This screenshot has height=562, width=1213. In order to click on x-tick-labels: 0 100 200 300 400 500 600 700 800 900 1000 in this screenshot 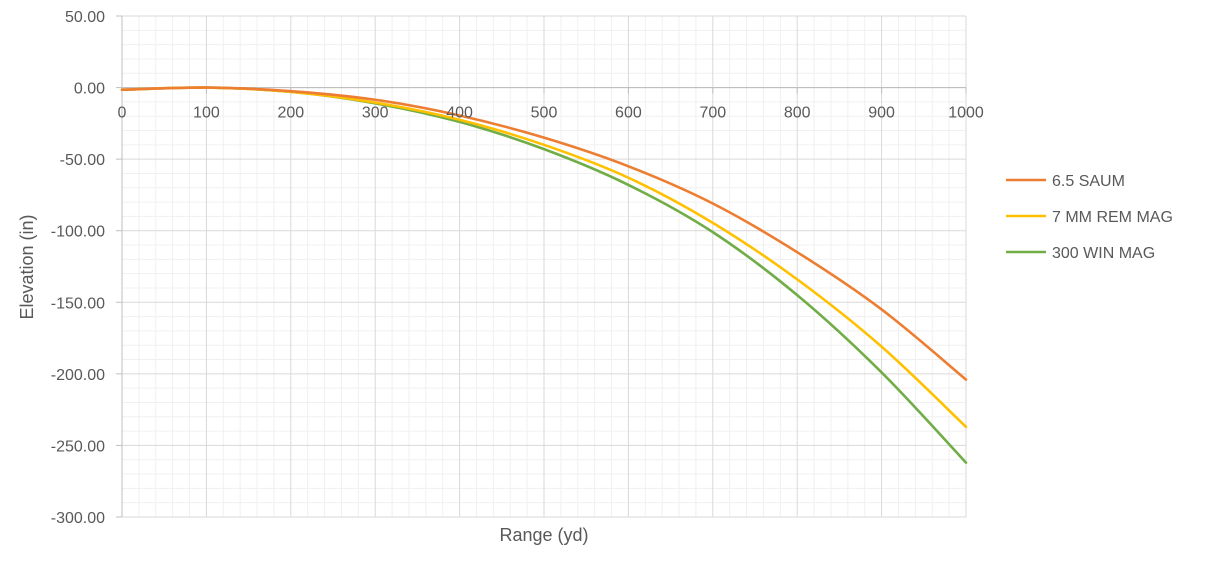, I will do `click(551, 113)`.